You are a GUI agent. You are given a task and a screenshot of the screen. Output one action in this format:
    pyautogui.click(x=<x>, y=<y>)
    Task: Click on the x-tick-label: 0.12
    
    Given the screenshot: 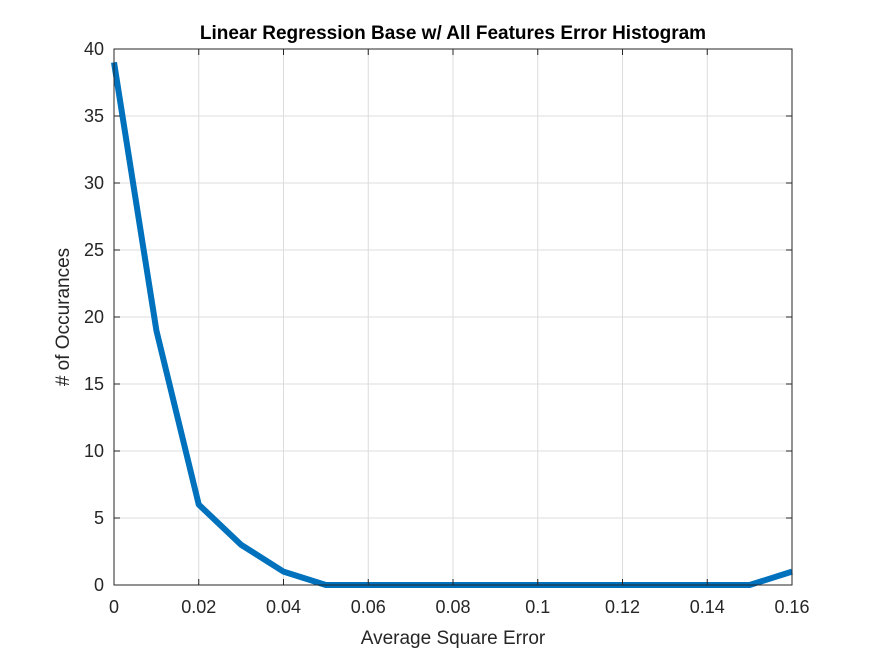 What is the action you would take?
    pyautogui.click(x=622, y=607)
    